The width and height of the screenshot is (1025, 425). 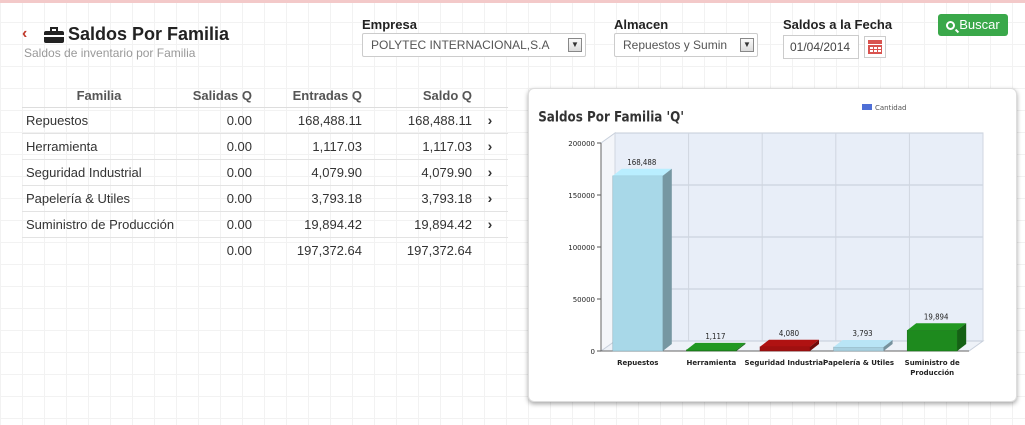 I want to click on bar-value-label: 3,793, so click(x=863, y=334).